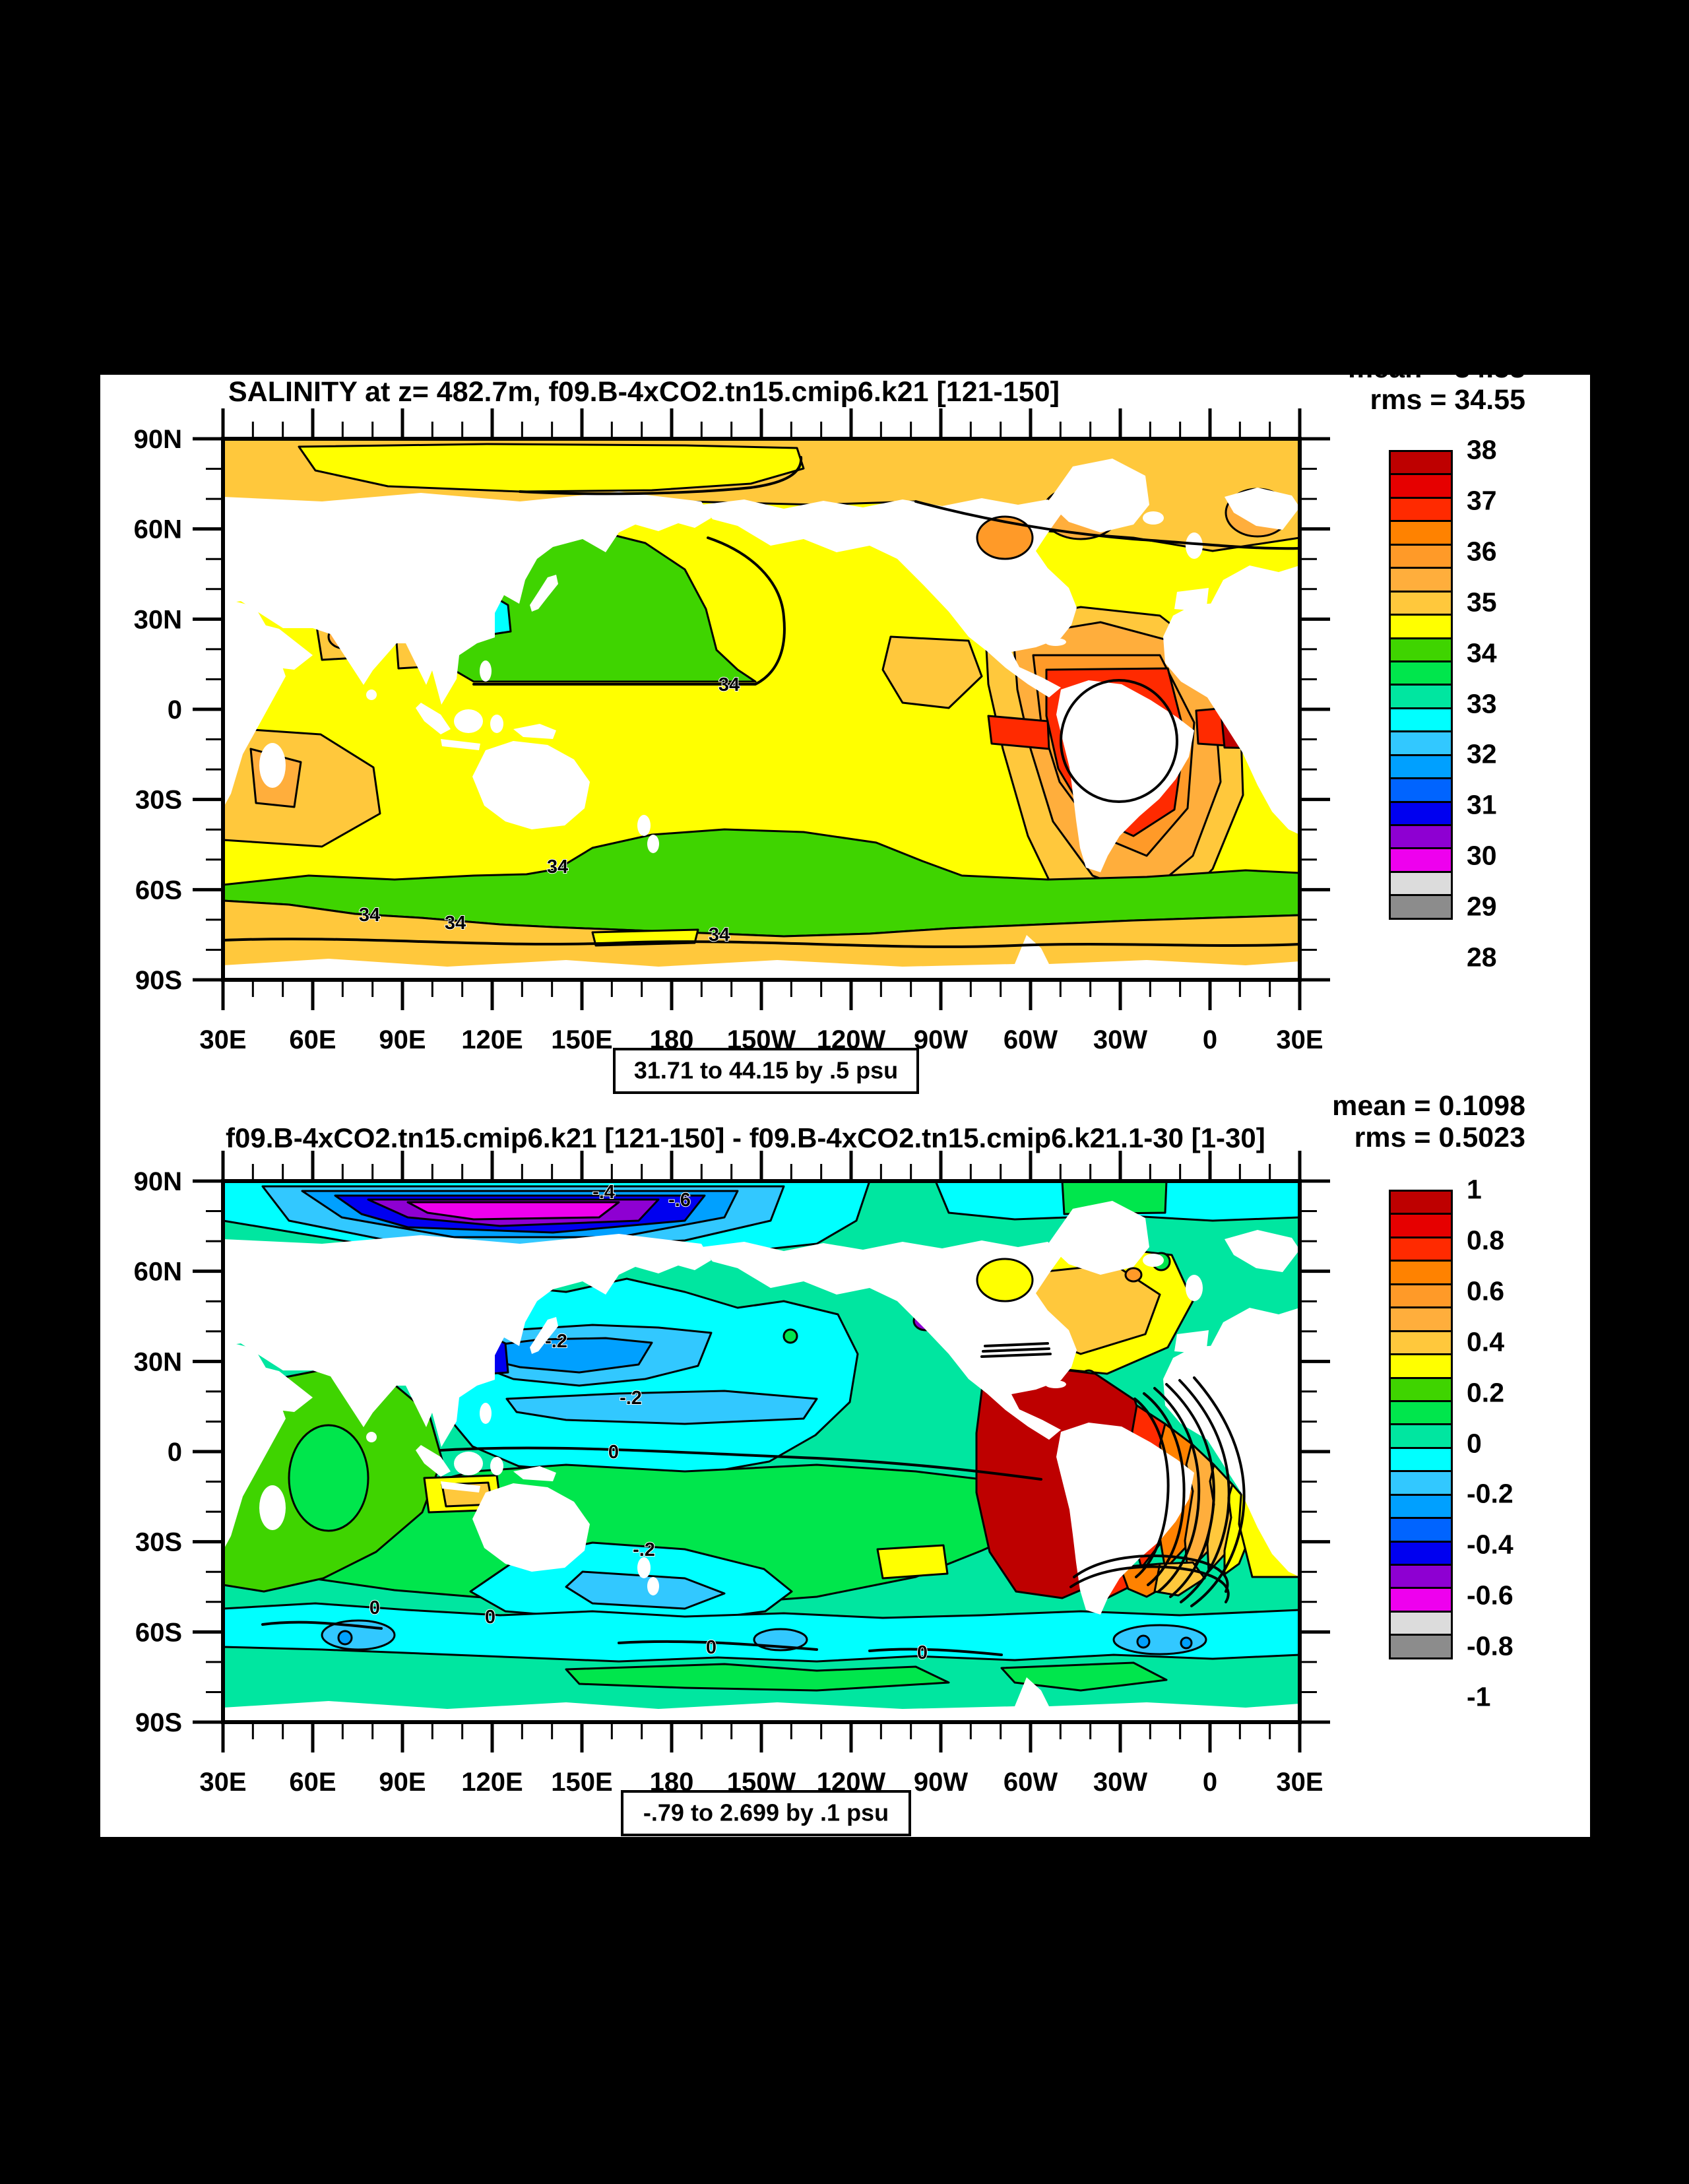 The image size is (1689, 2184). Describe the element at coordinates (1490, 1645) in the screenshot. I see `colorbar-tick-label: -0.8` at that location.